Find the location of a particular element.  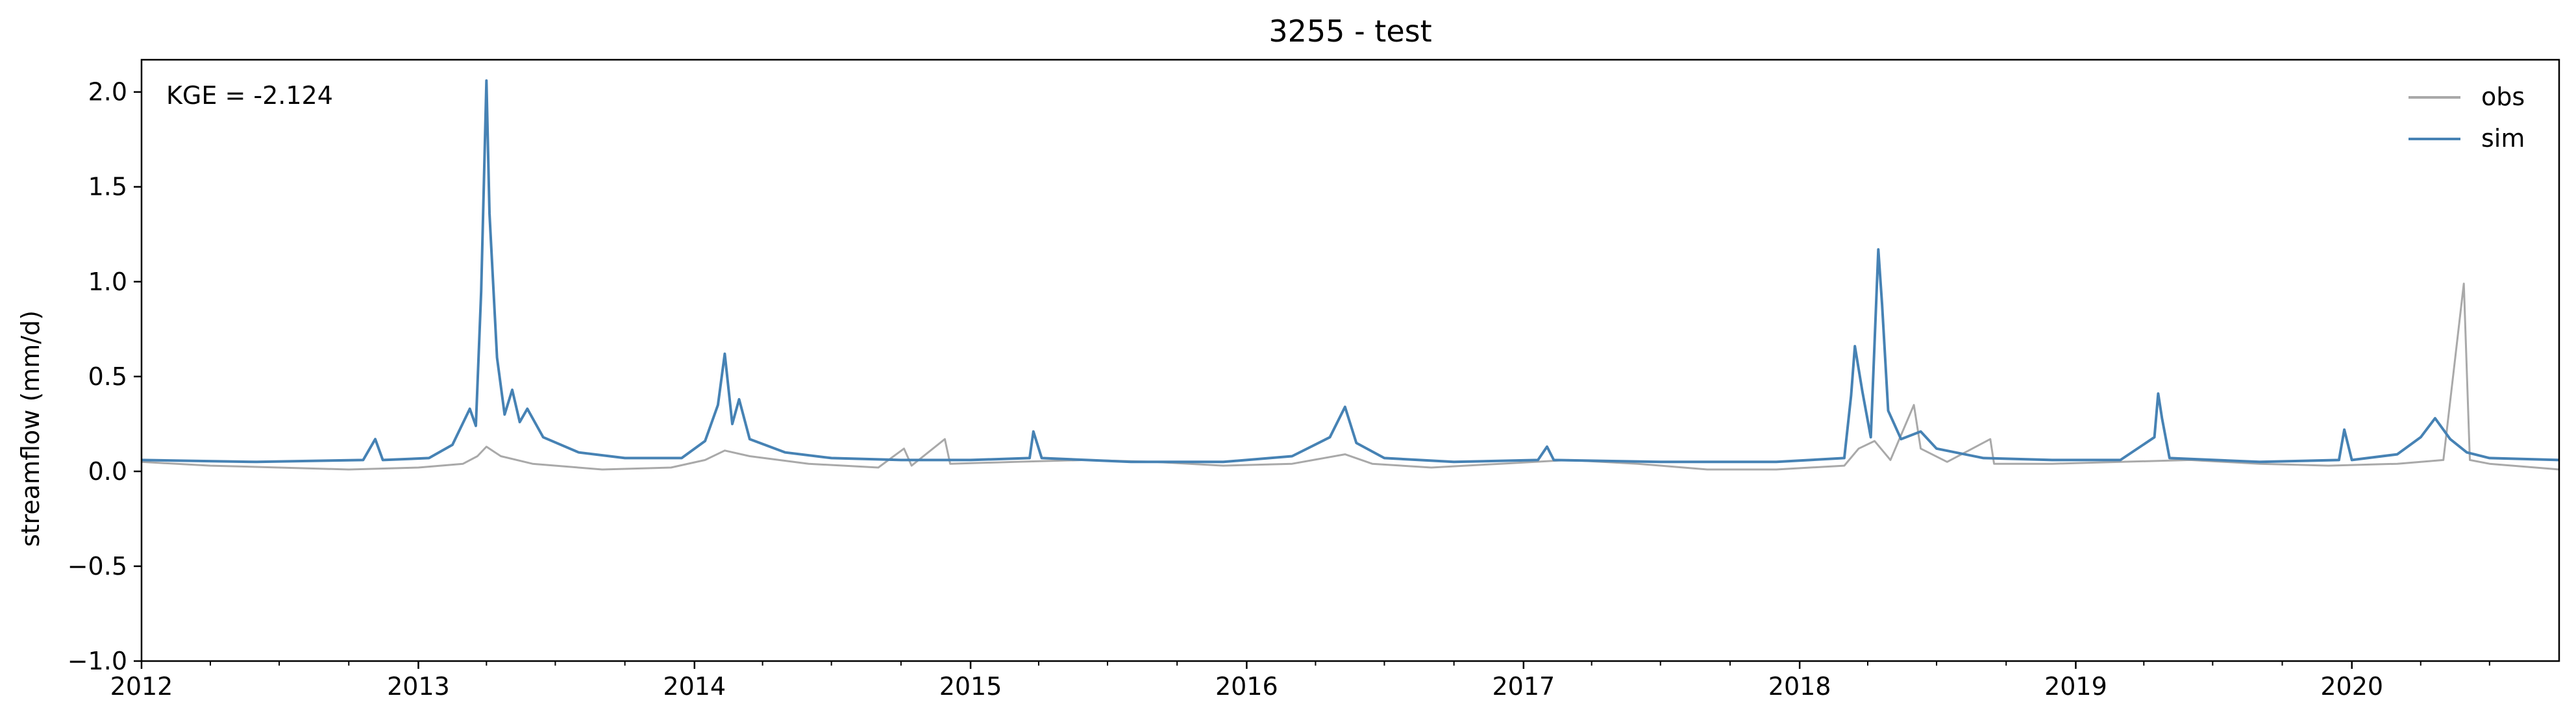

kge-annotation: KGE = -2.124 is located at coordinates (249, 95).